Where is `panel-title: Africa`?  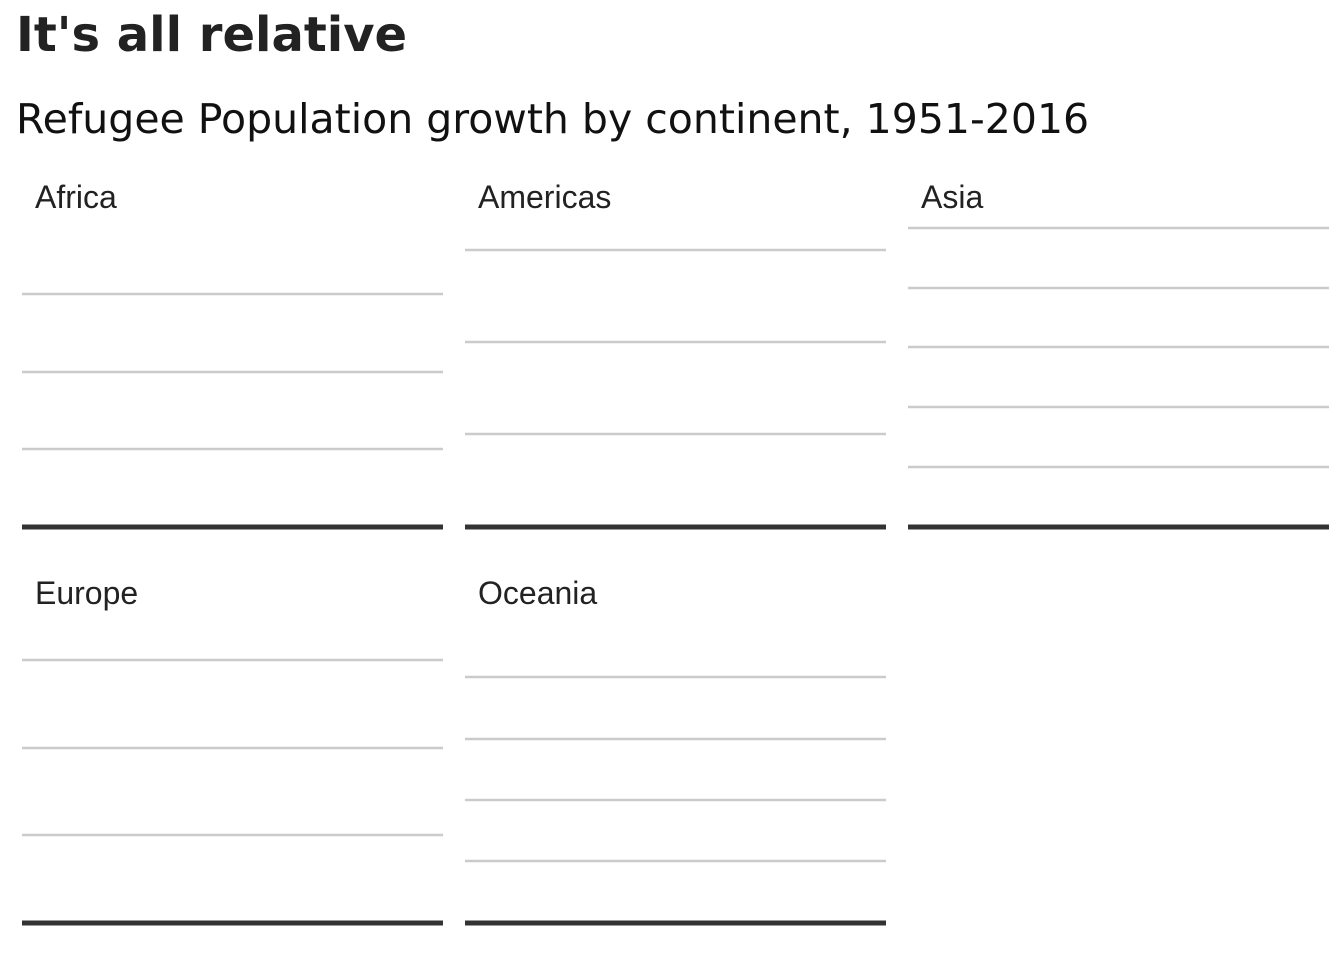
panel-title: Africa is located at coordinates (76, 197).